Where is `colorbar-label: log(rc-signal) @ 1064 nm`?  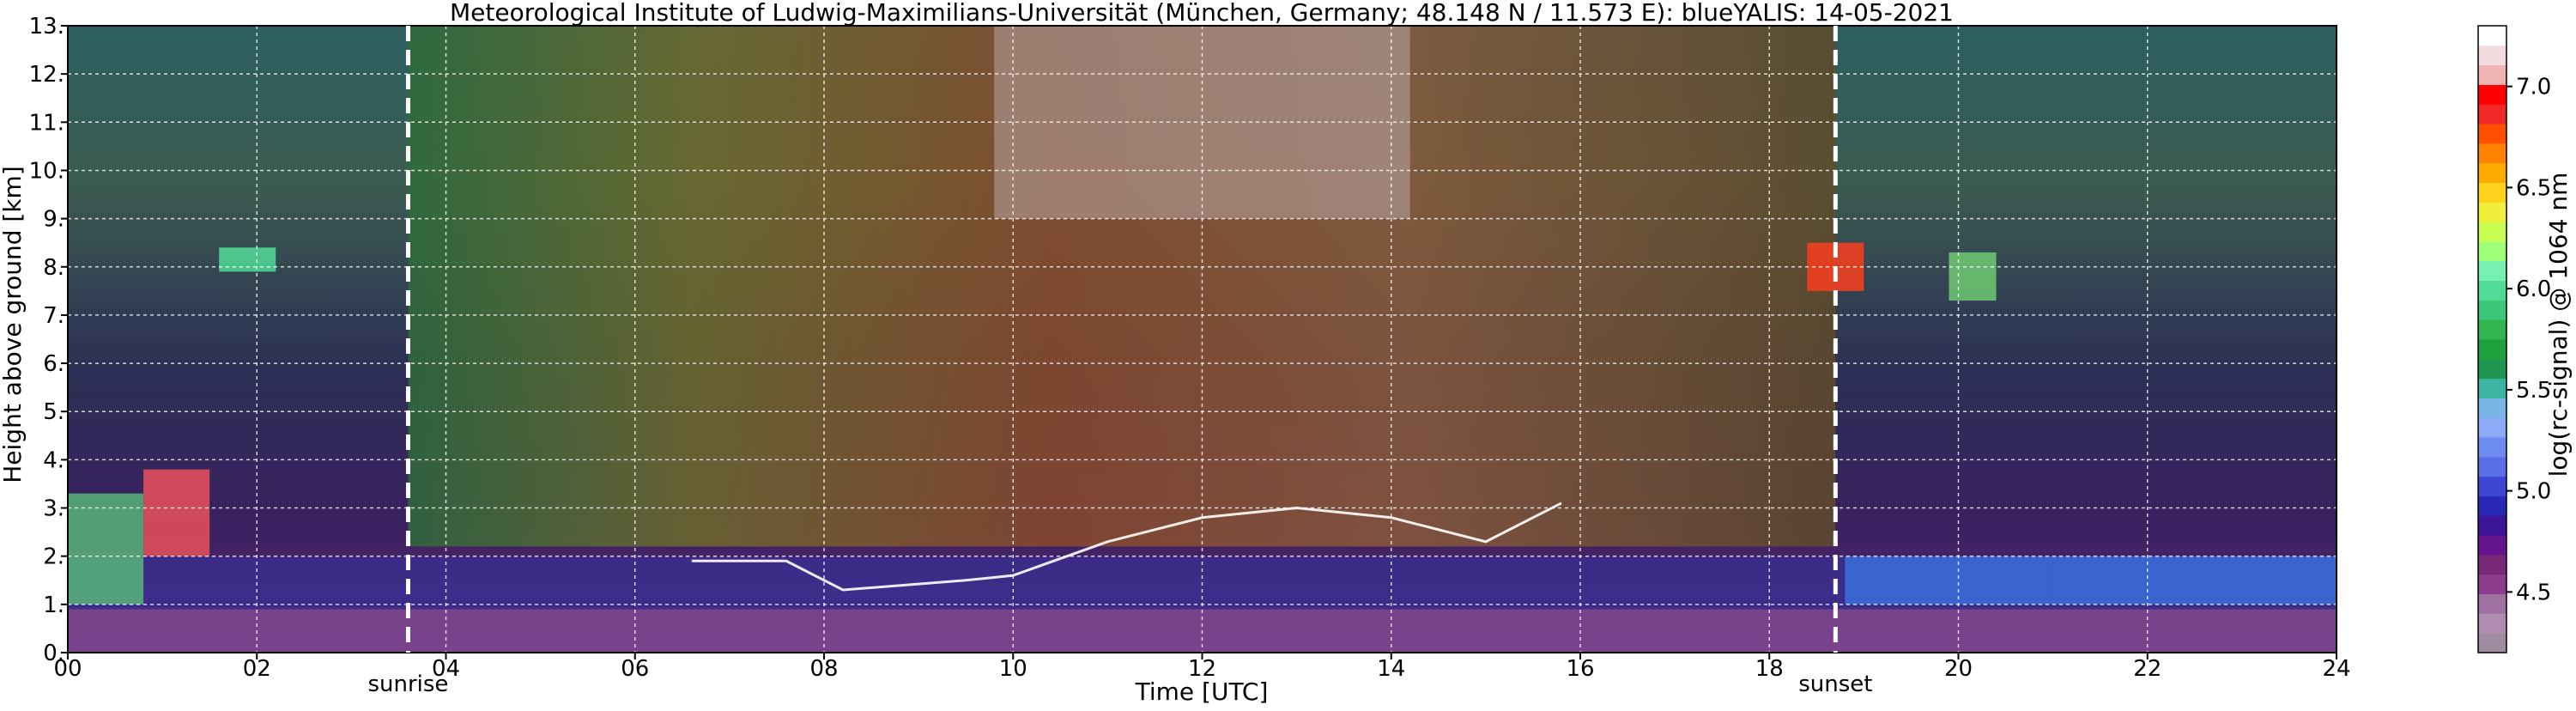
colorbar-label: log(rc-signal) @ 1064 nm is located at coordinates (2558, 325).